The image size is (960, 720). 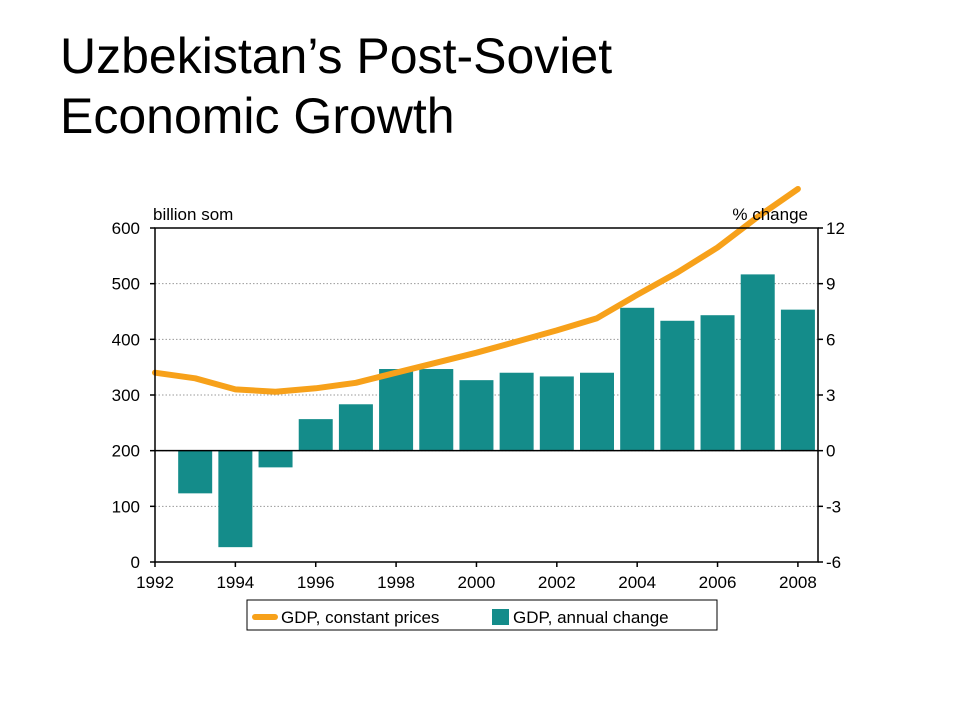 I want to click on x-axis-tick-label: 2000, so click(x=477, y=582).